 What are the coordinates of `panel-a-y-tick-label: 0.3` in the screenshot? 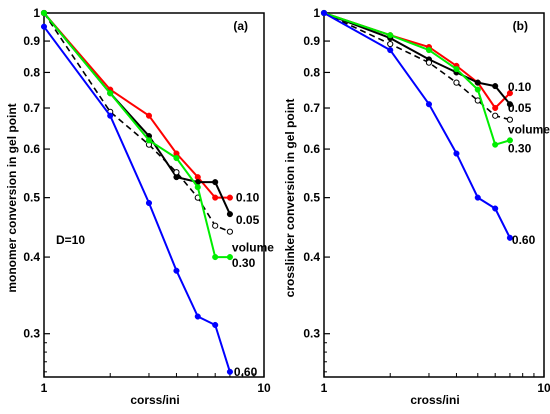 It's located at (31, 334).